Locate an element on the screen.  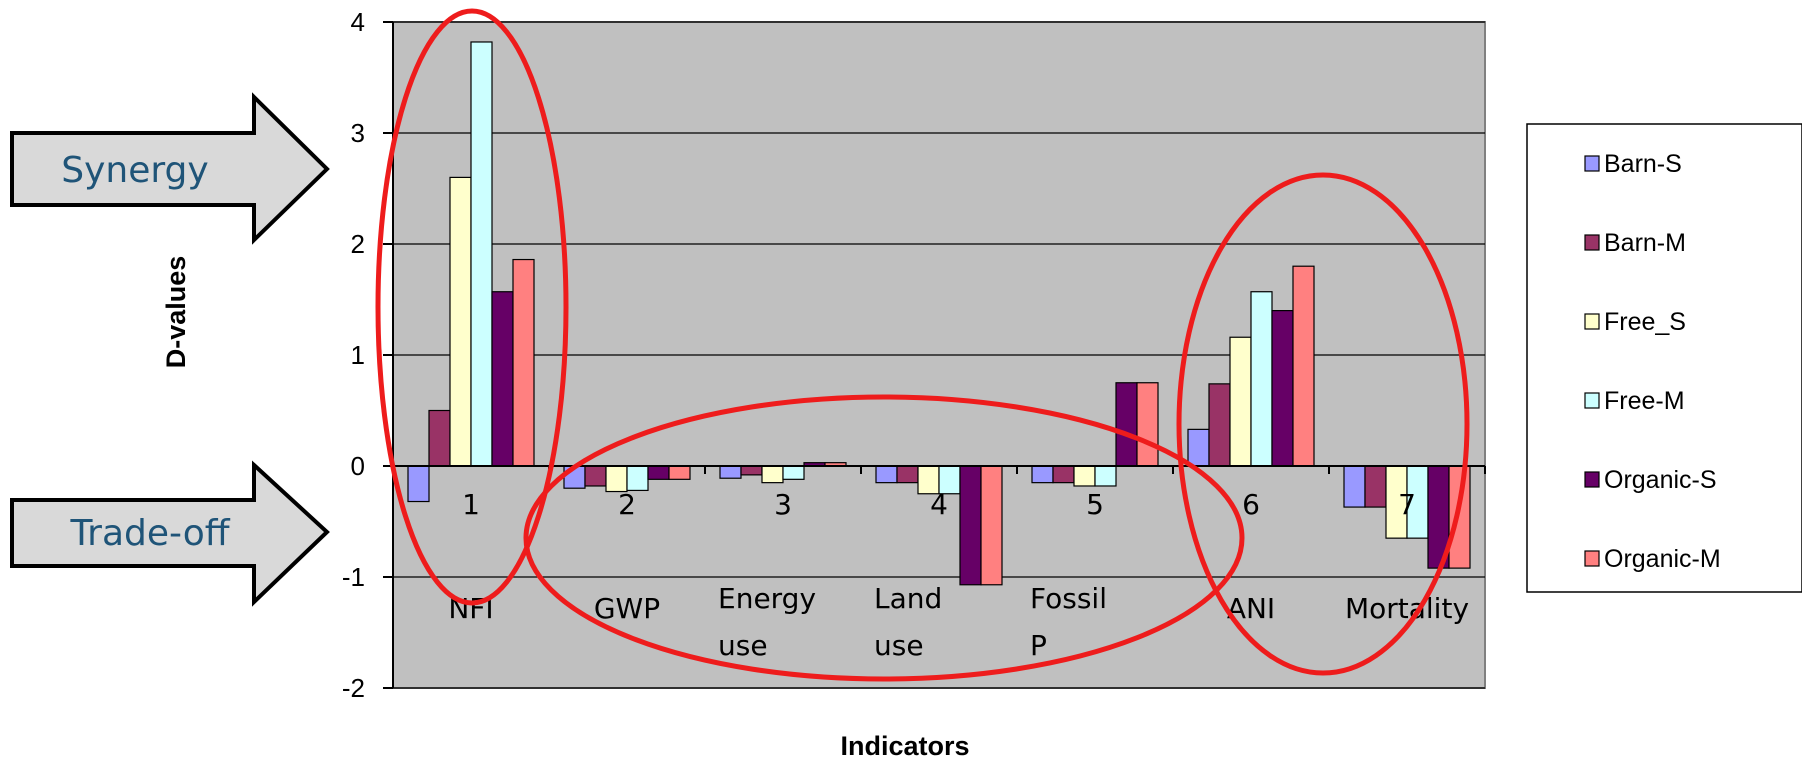
x-tick-label: 2 is located at coordinates (627, 504).